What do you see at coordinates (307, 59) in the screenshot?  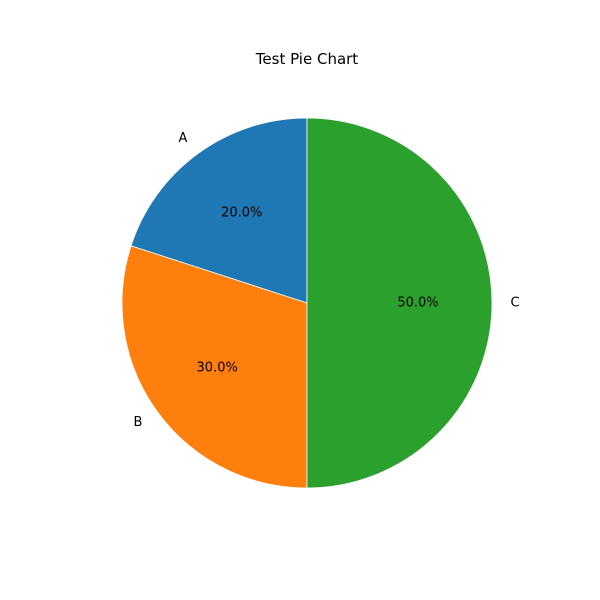 I see `chart-title: Test Pie Chart` at bounding box center [307, 59].